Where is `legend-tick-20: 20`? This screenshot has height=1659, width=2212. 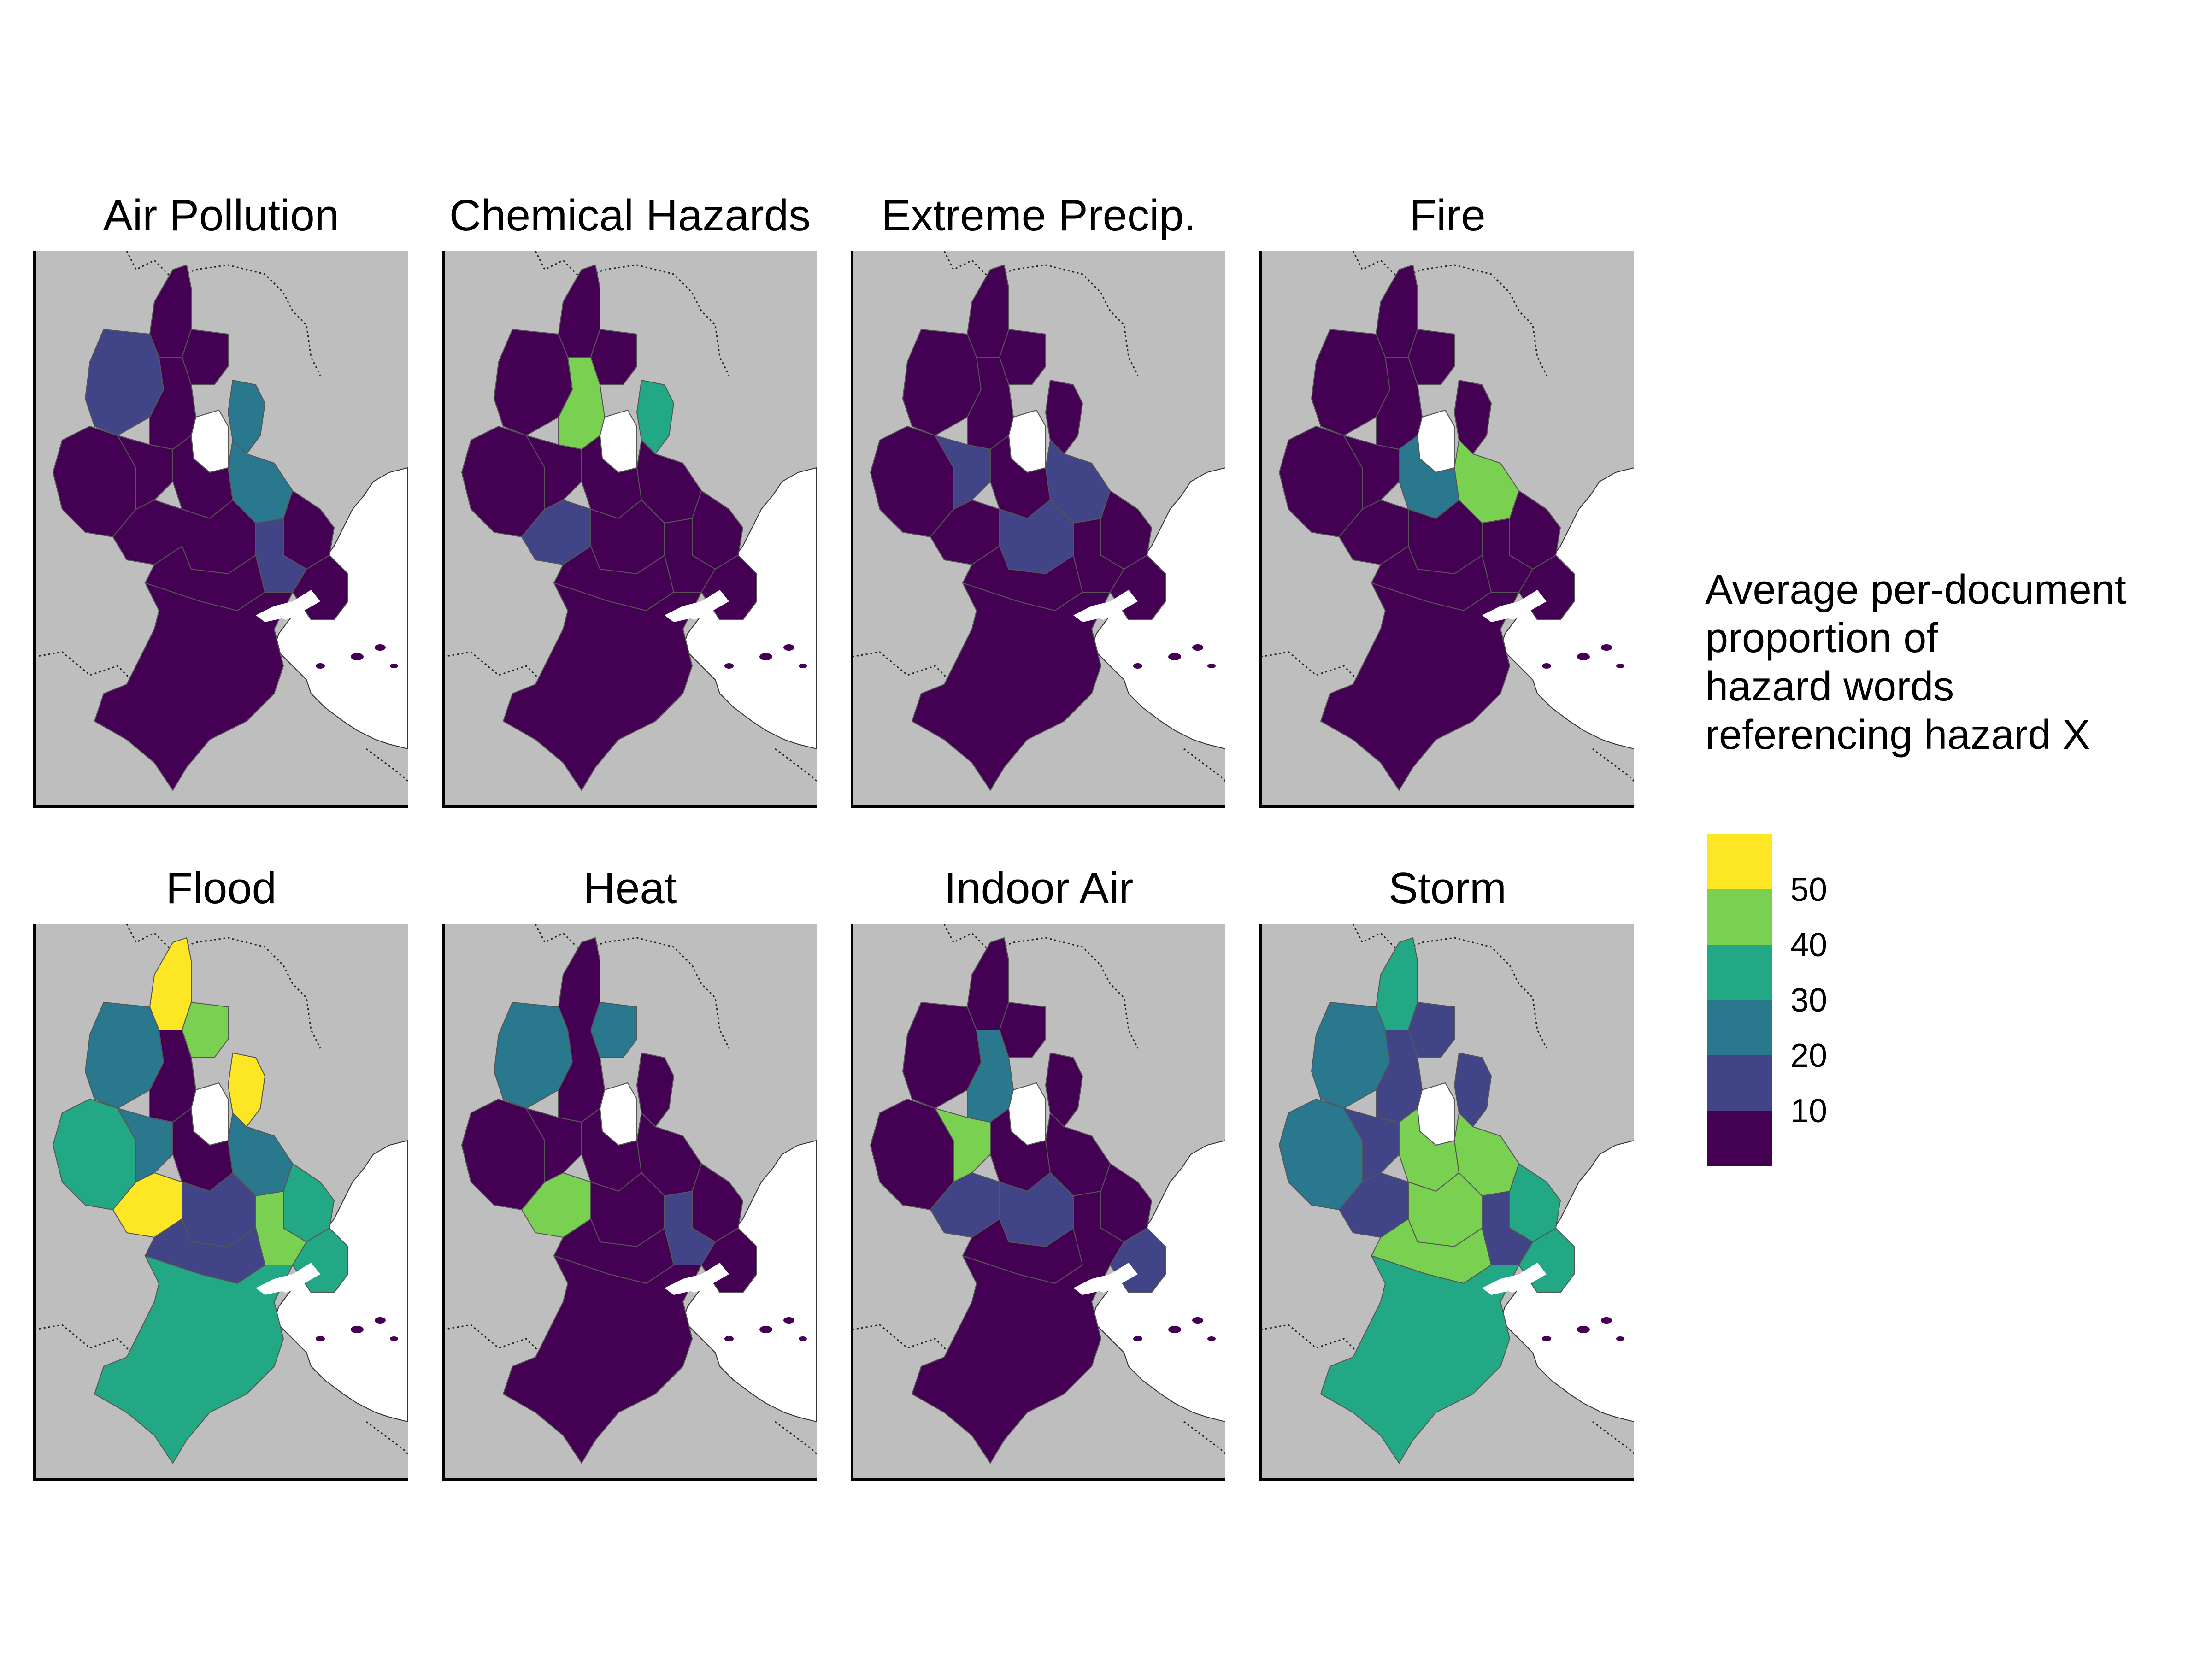
legend-tick-20: 20 is located at coordinates (1808, 1055).